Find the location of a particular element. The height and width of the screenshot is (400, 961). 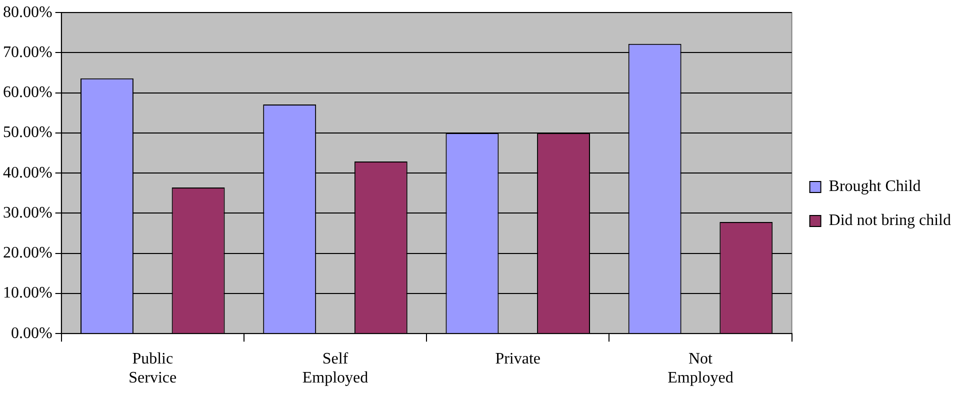

x-tick-label: Private is located at coordinates (518, 359).